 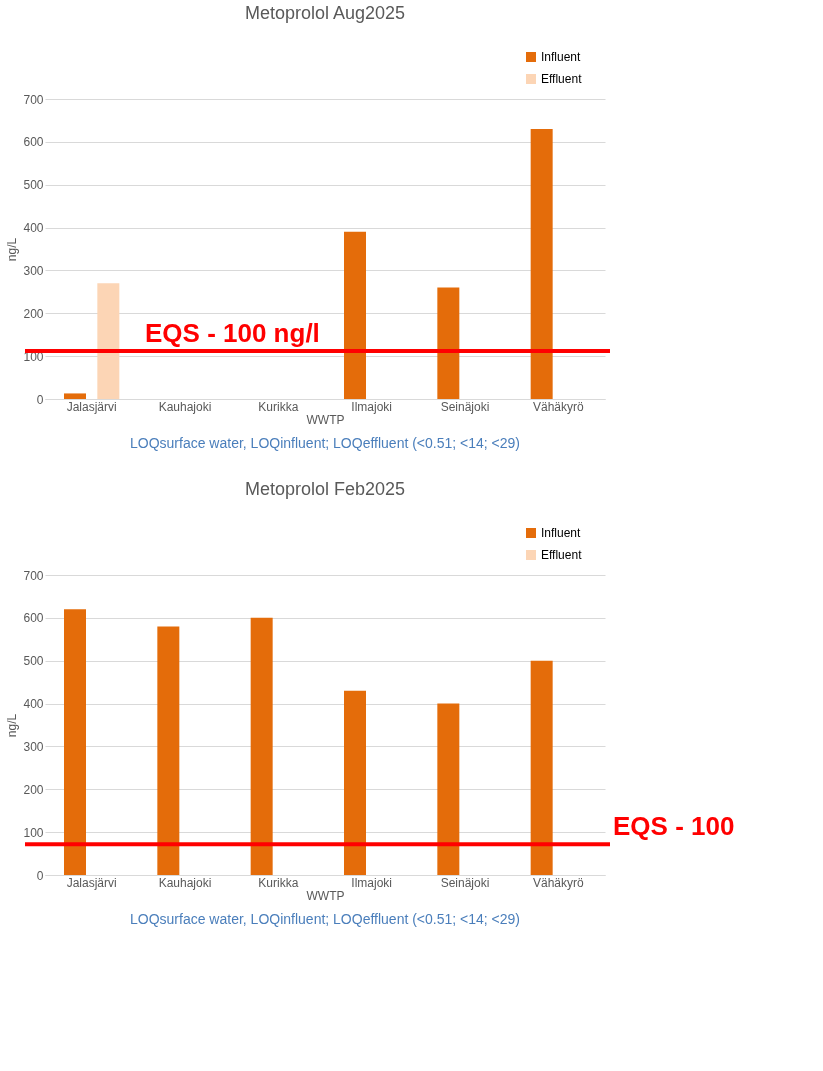 What do you see at coordinates (33, 832) in the screenshot?
I see `y-tick-label: 100` at bounding box center [33, 832].